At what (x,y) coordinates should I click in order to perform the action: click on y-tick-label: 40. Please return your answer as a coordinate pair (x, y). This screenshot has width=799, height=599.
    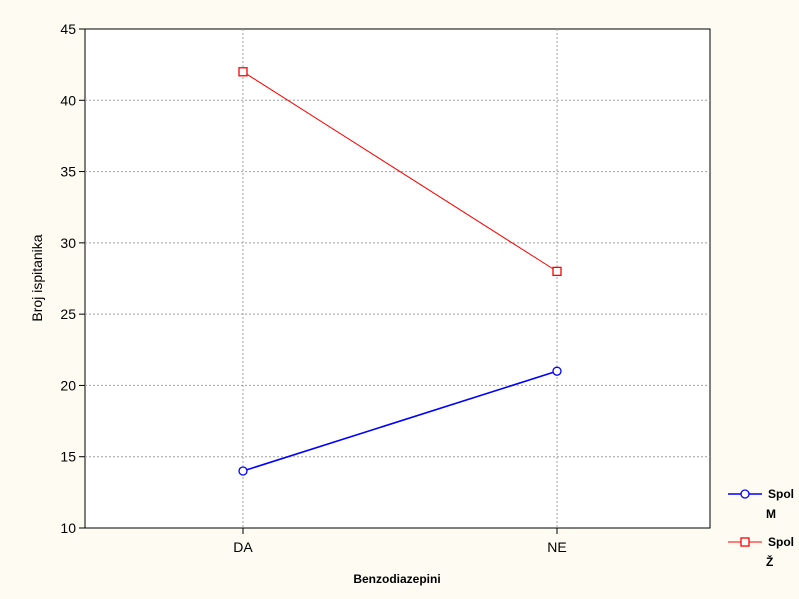
    Looking at the image, I should click on (68, 100).